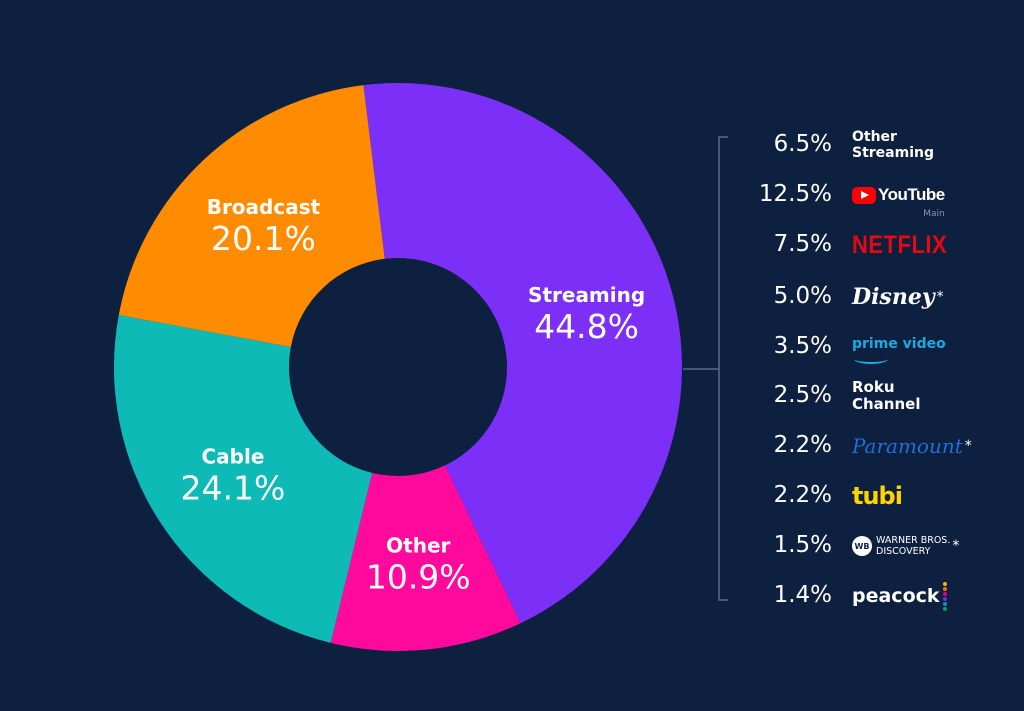  What do you see at coordinates (418, 576) in the screenshot?
I see `slice-value-other: 10.9%` at bounding box center [418, 576].